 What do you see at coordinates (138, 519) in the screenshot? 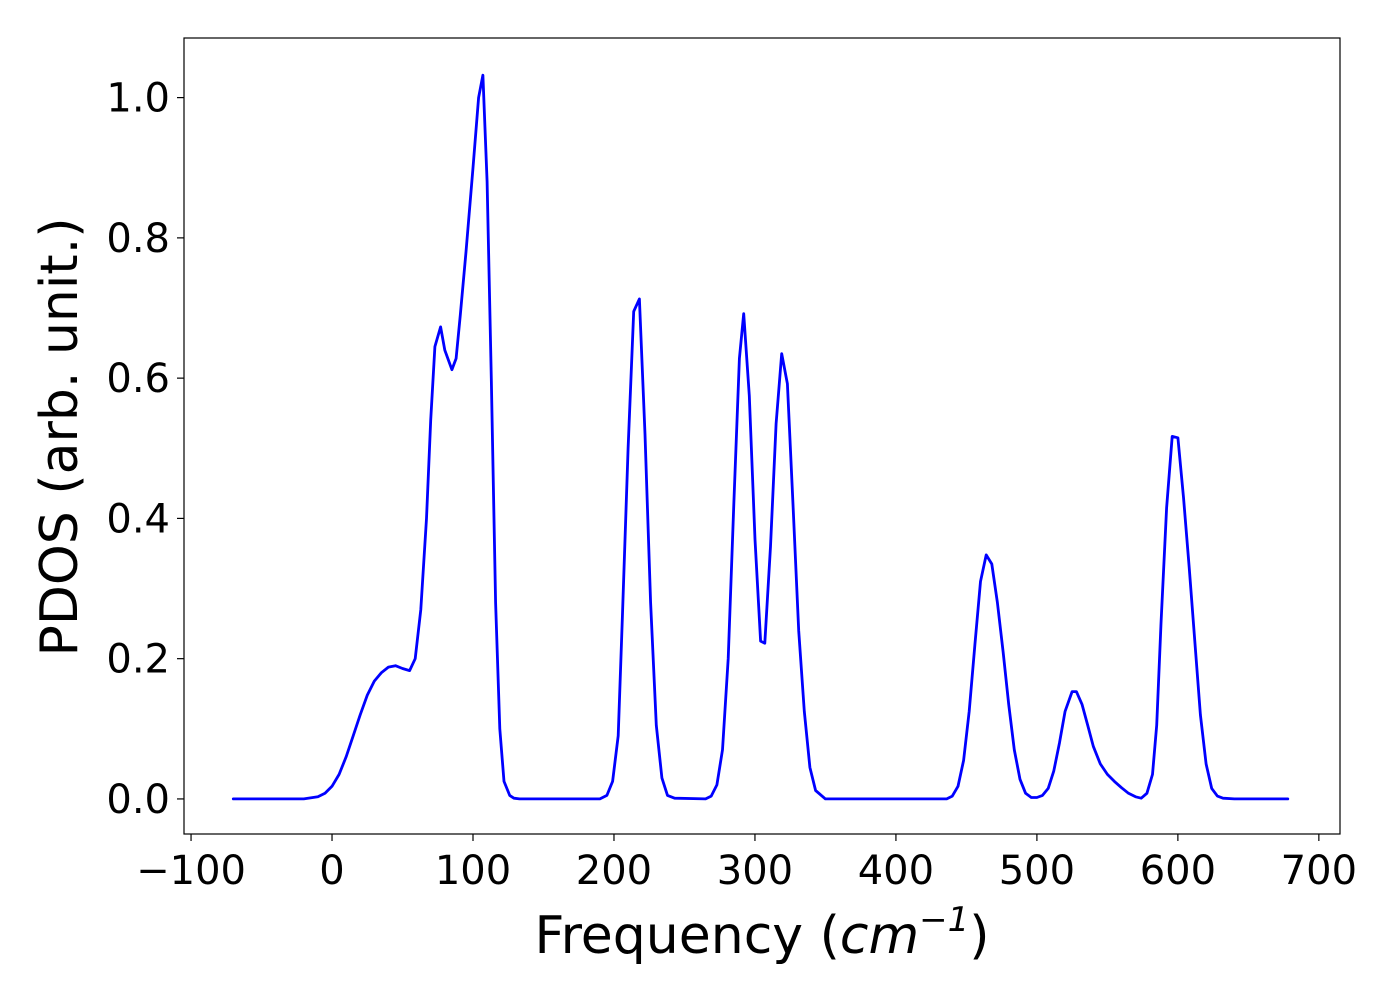
I see `y-tick-label: 0.4` at bounding box center [138, 519].